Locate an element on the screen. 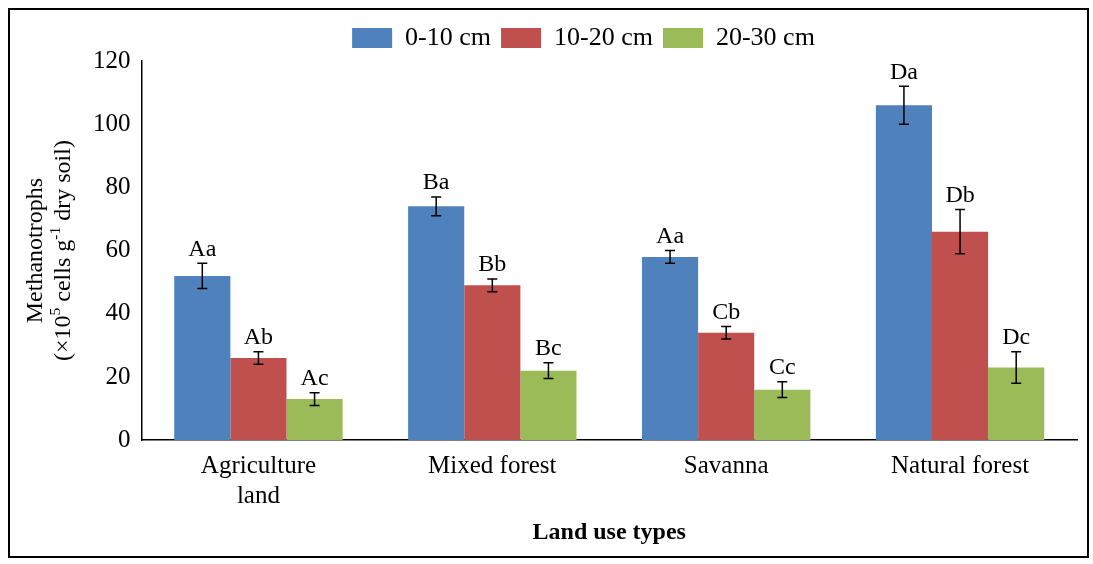  y-tick-label: 120 is located at coordinates (112, 59).